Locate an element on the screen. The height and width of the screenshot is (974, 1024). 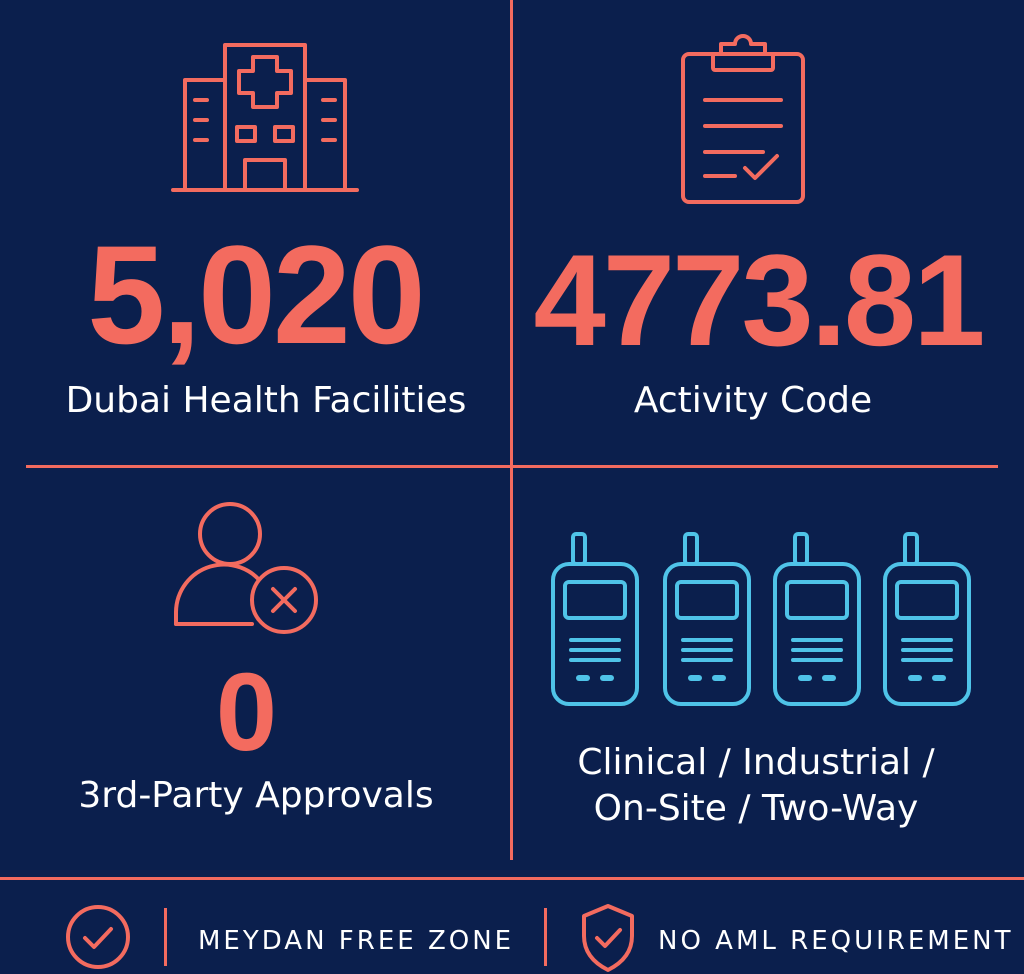
footer: MEYDAN FREE ZONE NO AML REQUIREMENT is located at coordinates (512, 927).